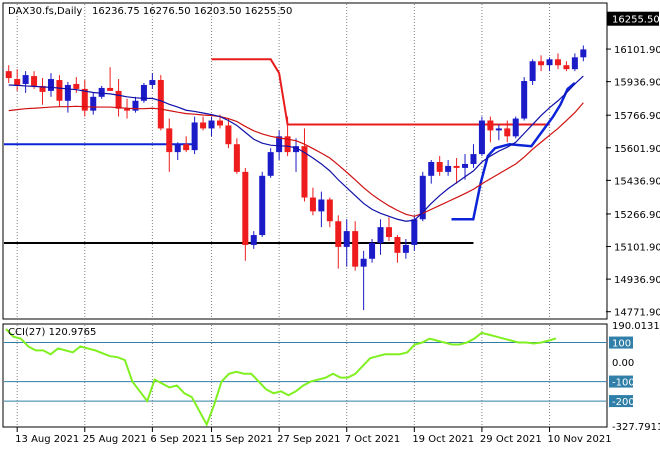 Image resolution: width=660 pixels, height=454 pixels. I want to click on resistance-line-red, so click(380, 92).